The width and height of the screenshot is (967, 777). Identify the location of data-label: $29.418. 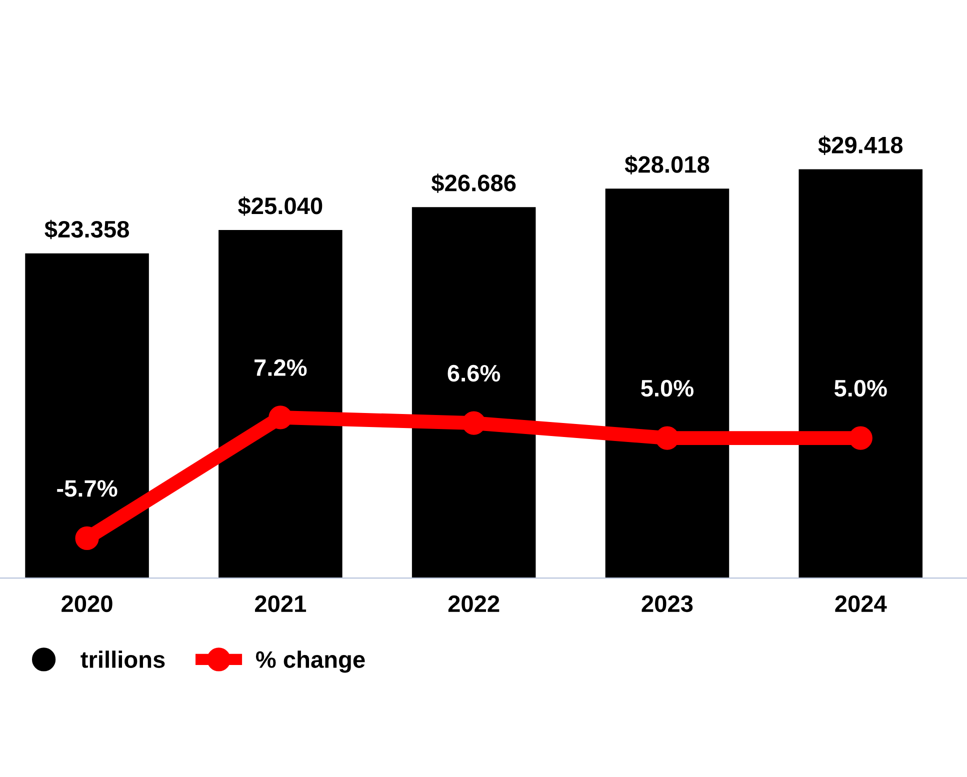
(860, 145).